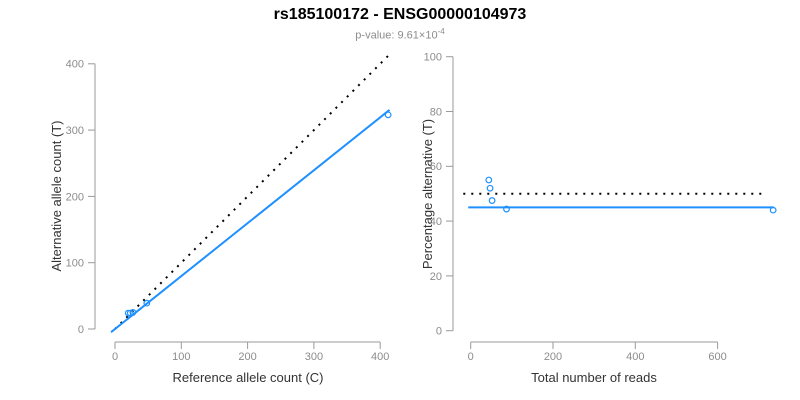  I want to click on y-tick-label: 400, so click(75, 65).